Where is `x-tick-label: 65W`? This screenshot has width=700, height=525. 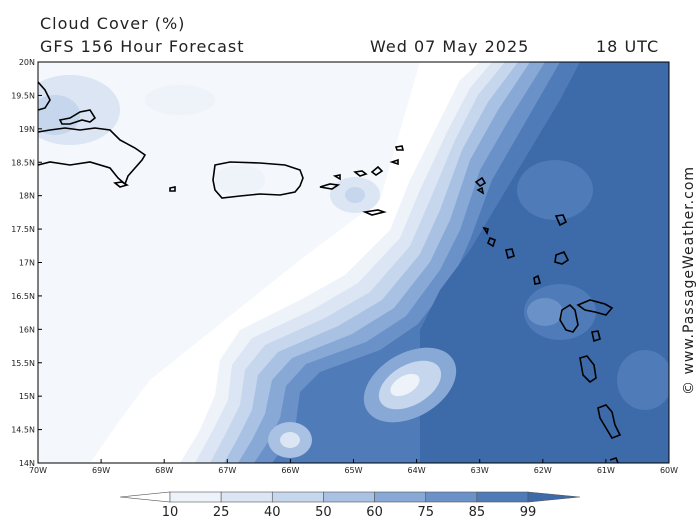 x-tick-label: 65W is located at coordinates (353, 470).